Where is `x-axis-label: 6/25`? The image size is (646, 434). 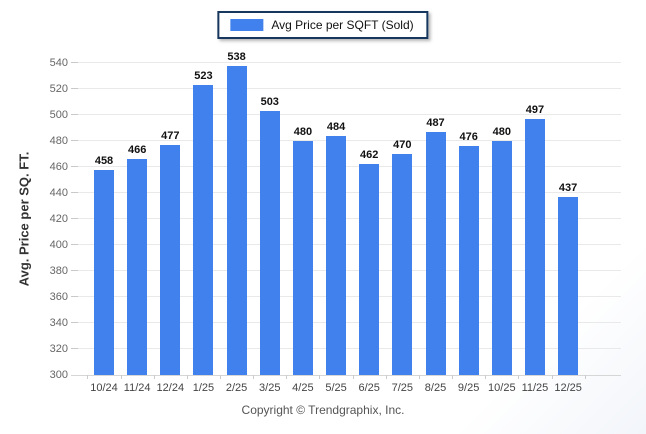
x-axis-label: 6/25 is located at coordinates (369, 388).